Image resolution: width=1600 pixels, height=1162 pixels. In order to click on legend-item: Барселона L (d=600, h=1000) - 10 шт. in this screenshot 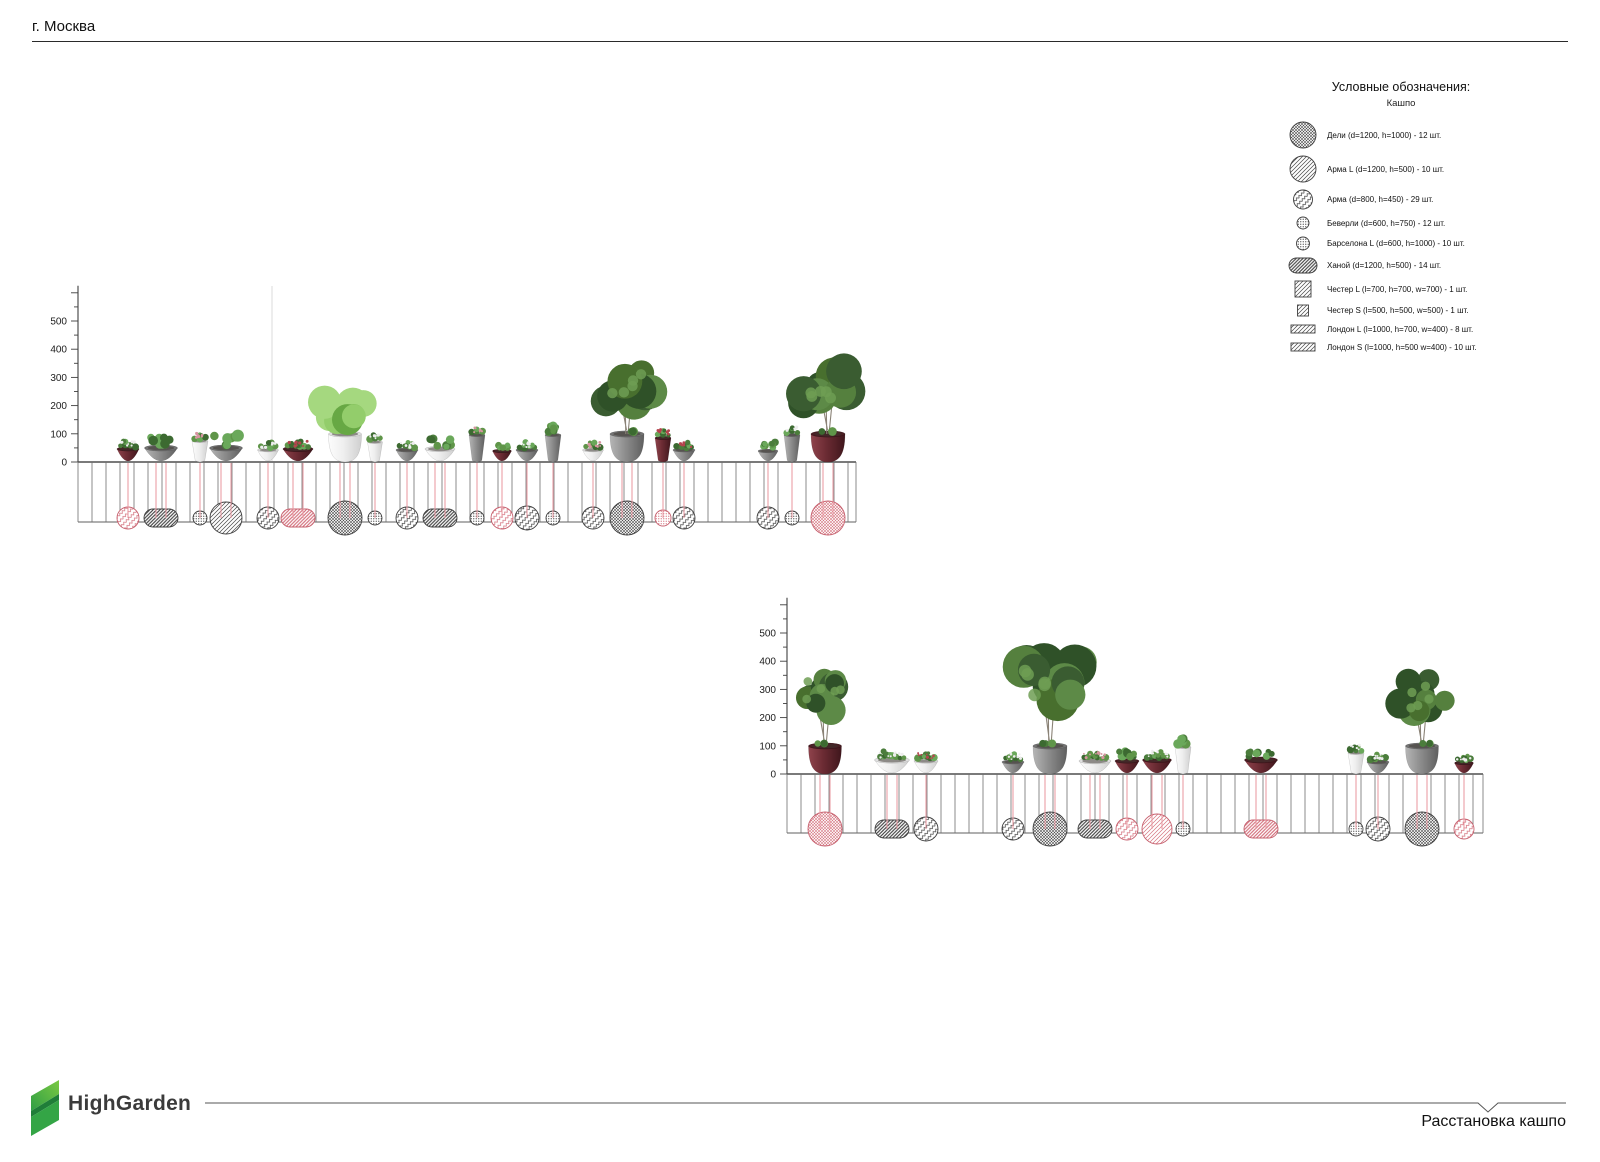, I will do `click(1401, 243)`.